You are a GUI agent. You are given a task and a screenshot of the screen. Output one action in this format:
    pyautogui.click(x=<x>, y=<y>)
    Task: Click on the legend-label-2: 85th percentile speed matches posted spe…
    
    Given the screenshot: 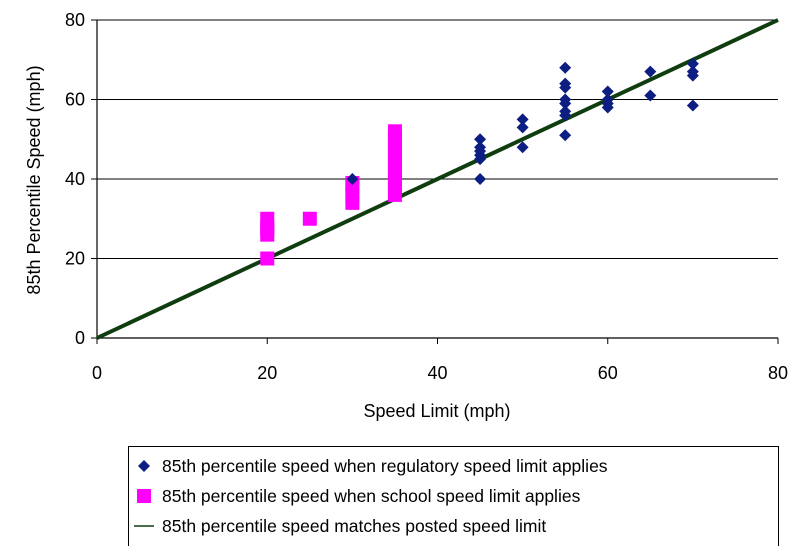 What is the action you would take?
    pyautogui.click(x=354, y=526)
    